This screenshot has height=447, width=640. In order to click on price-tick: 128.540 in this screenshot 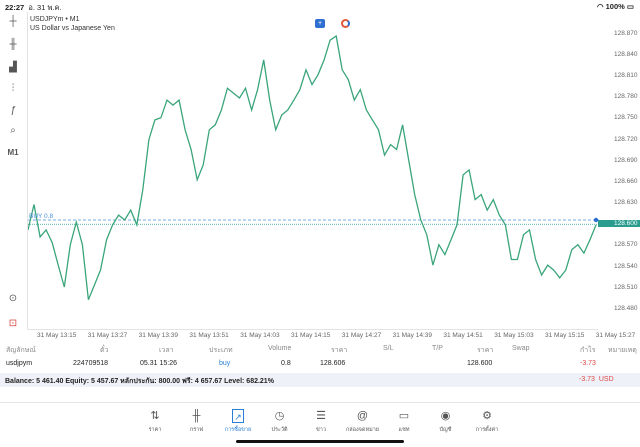, I will do `click(626, 266)`.